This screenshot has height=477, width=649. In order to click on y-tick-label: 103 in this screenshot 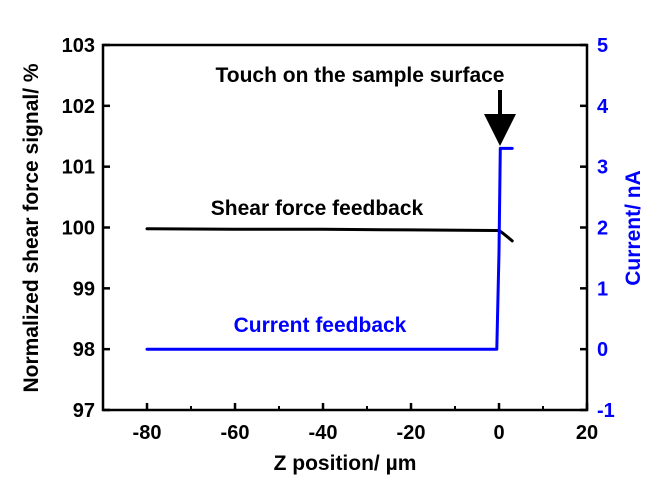, I will do `click(78, 46)`.